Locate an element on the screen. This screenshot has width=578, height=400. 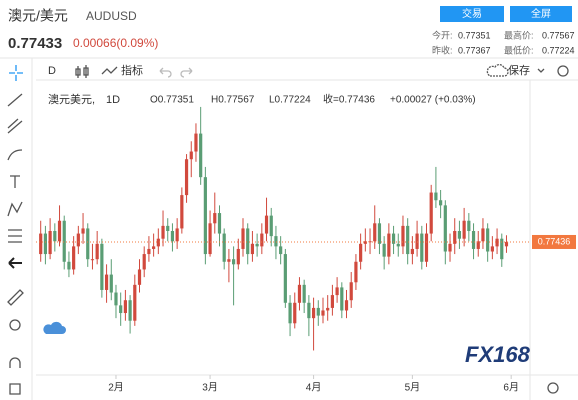
interval-button: D is located at coordinates (52, 71).